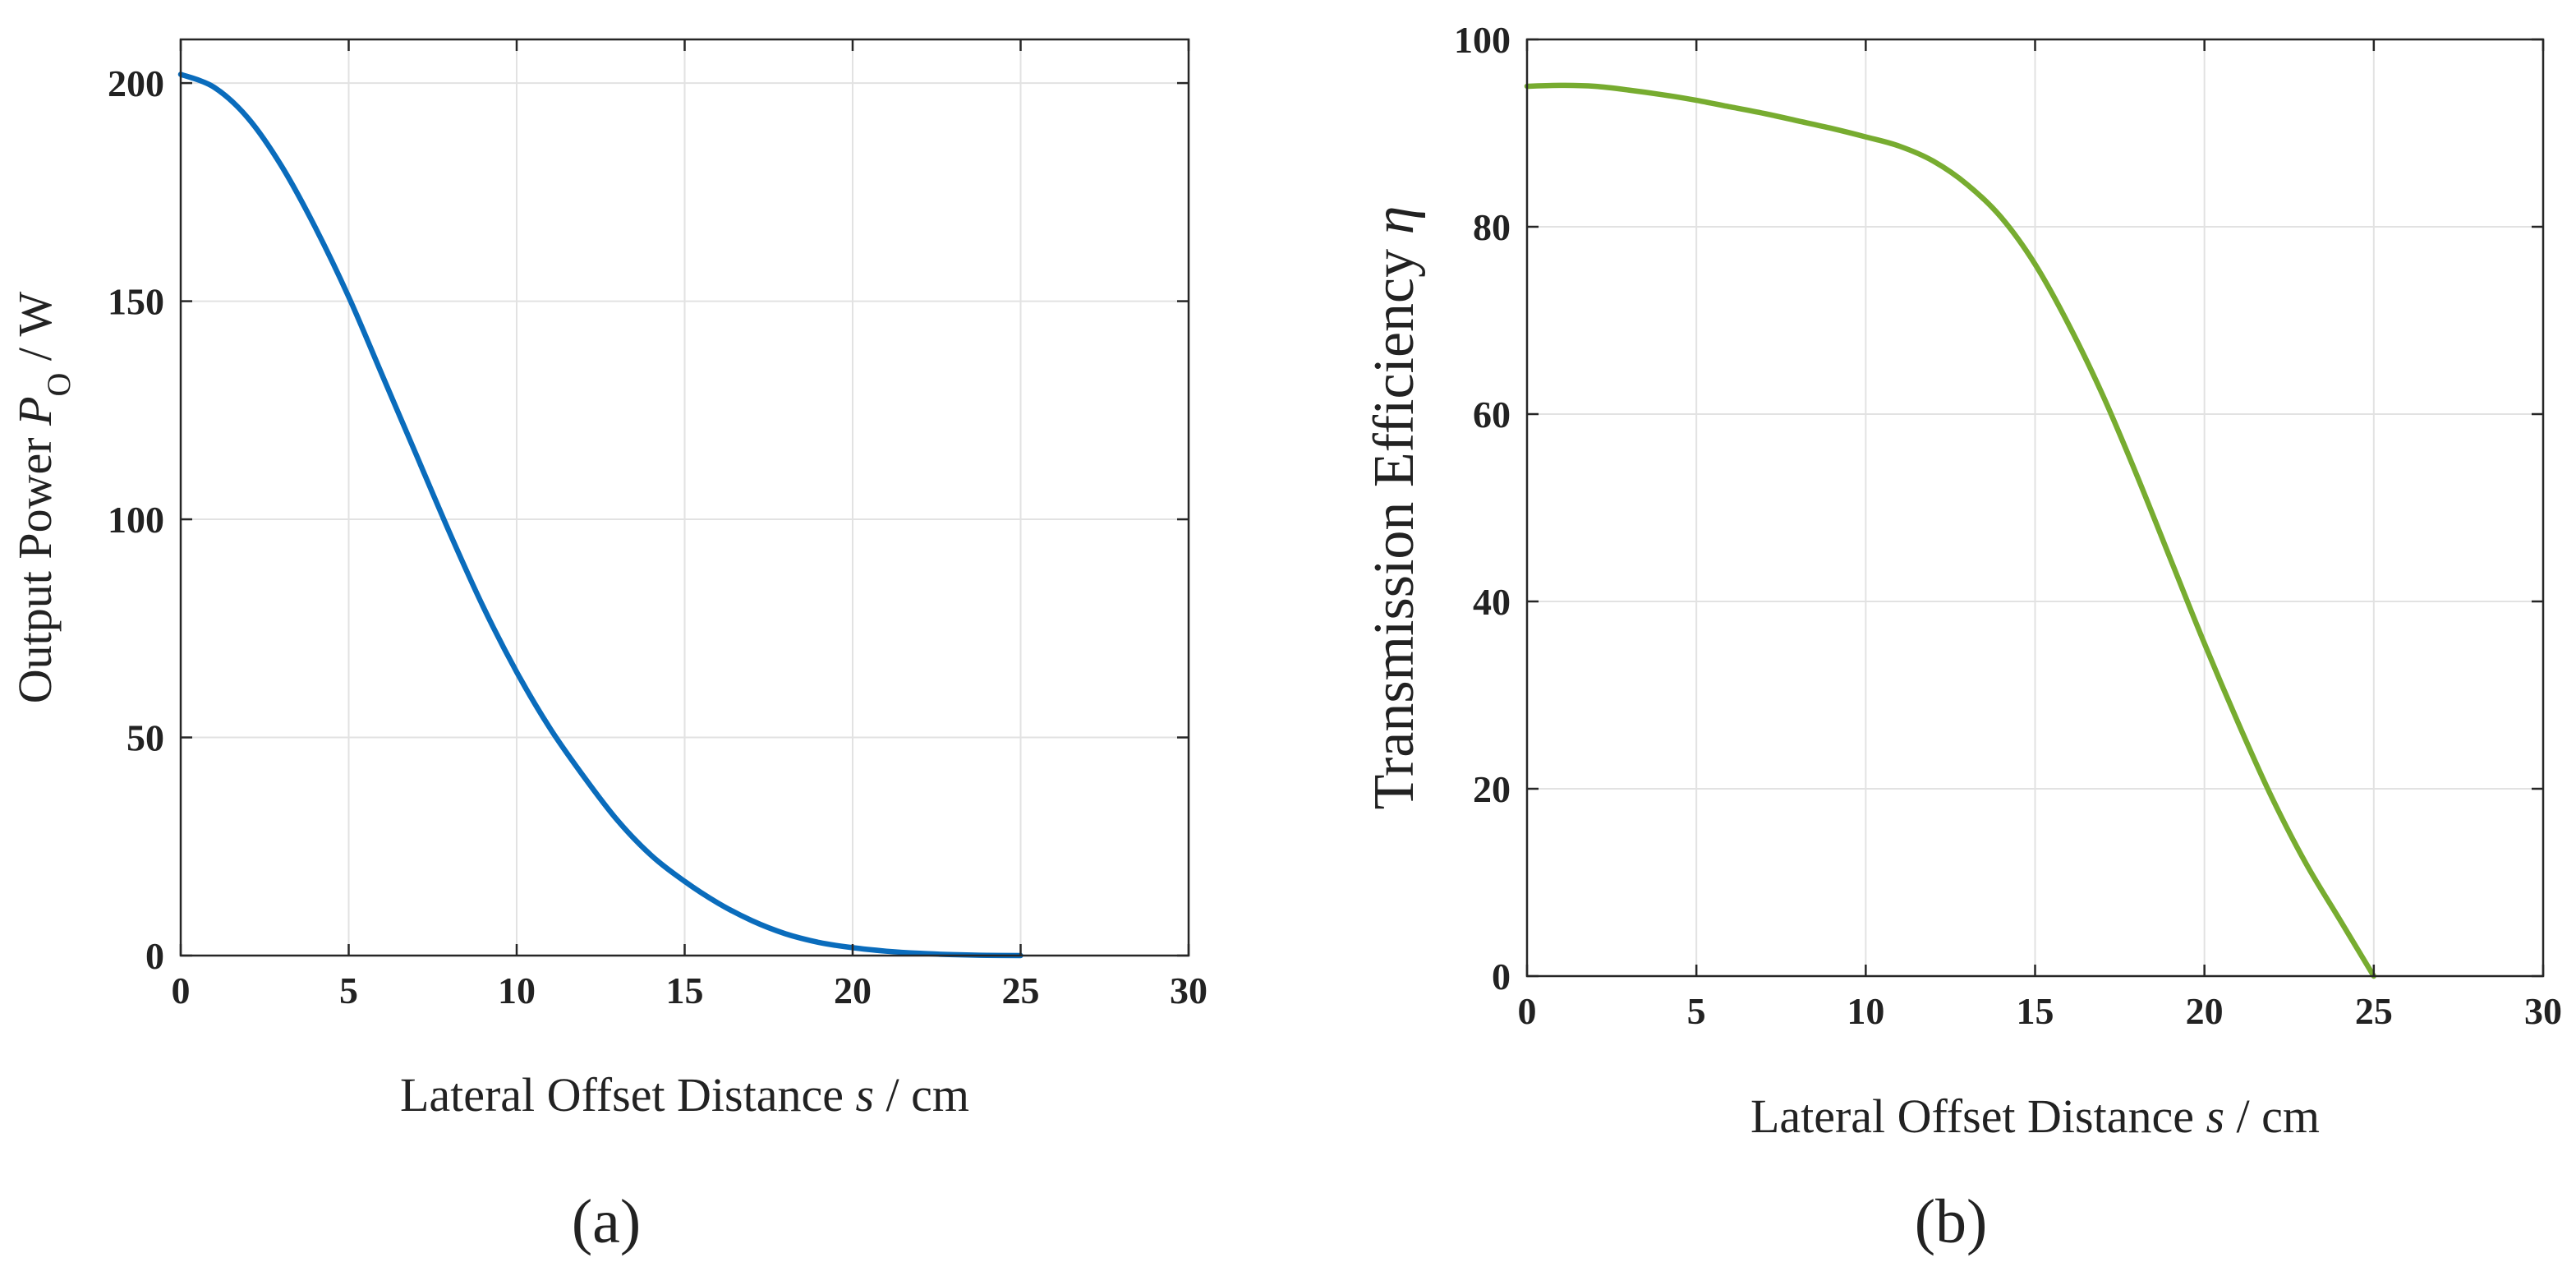 Image resolution: width=2576 pixels, height=1276 pixels. I want to click on y-label-prefix: Transmission Efficiency, so click(1394, 522).